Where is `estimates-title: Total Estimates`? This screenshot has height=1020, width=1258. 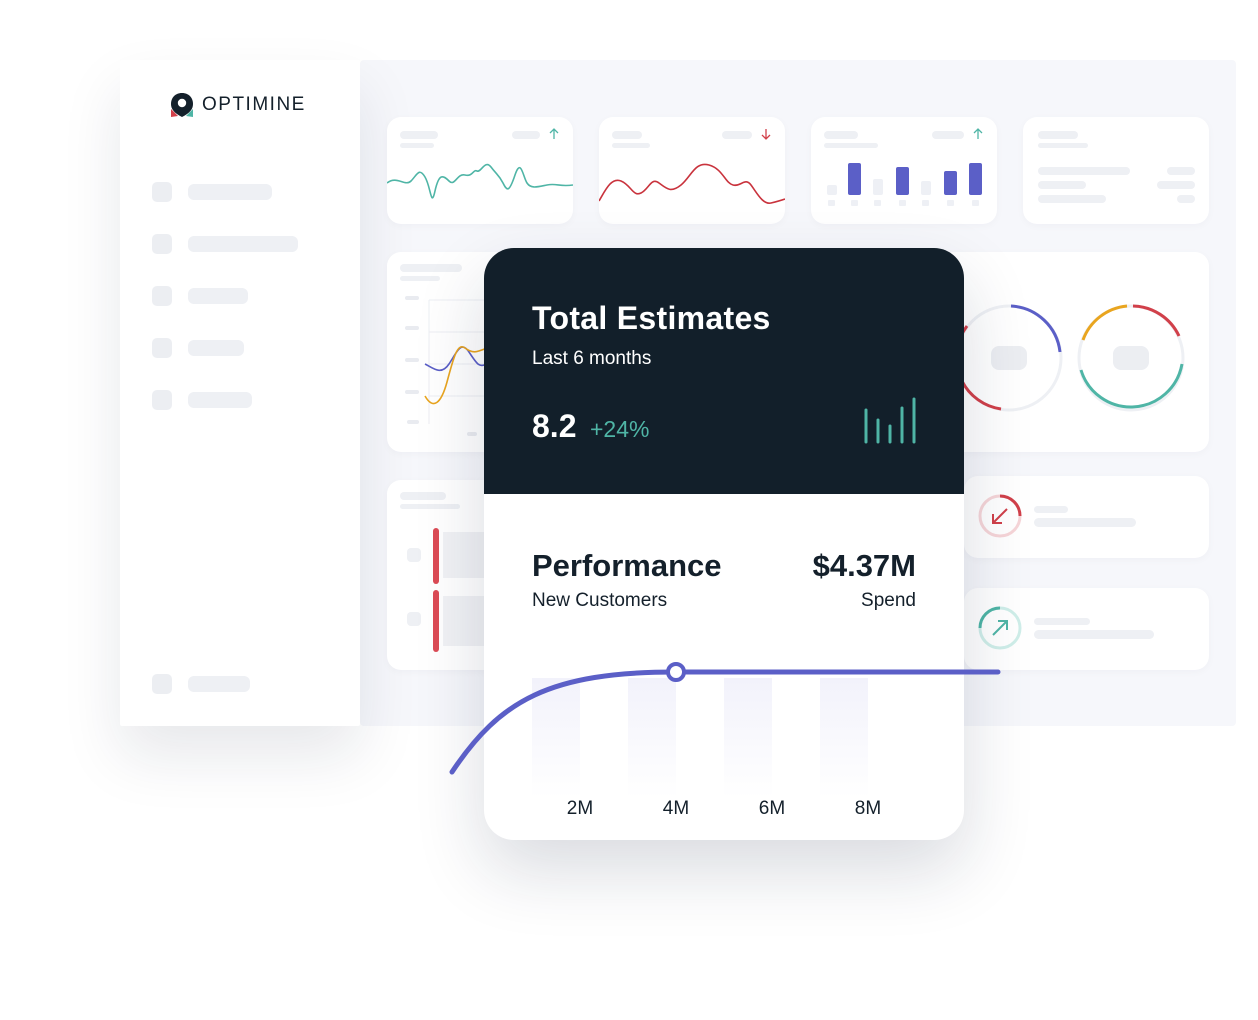 estimates-title: Total Estimates is located at coordinates (651, 318).